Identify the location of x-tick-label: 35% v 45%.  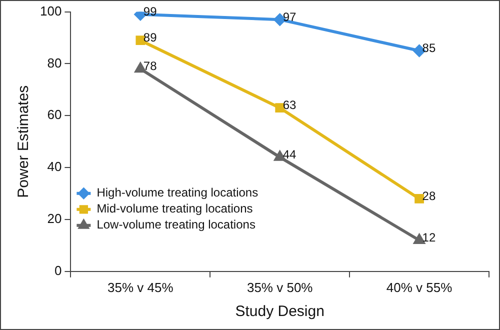
(141, 287).